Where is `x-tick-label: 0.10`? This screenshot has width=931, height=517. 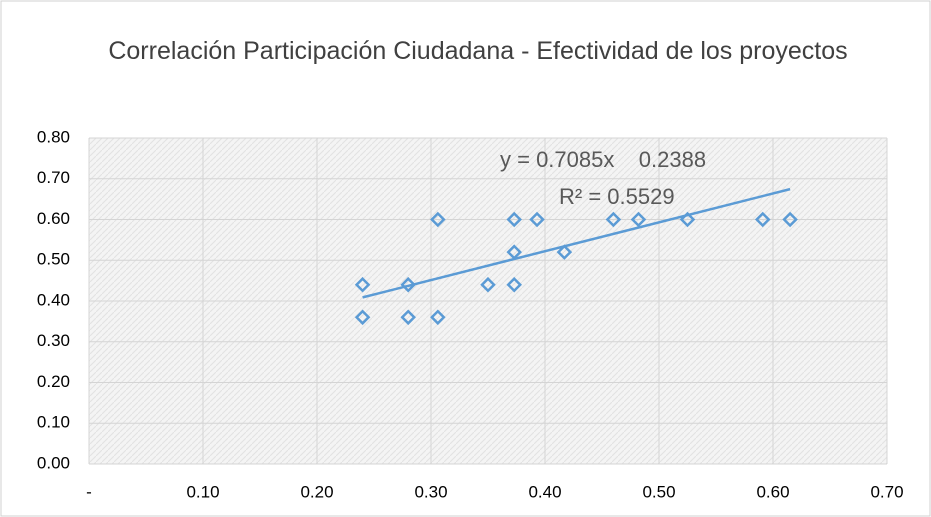
x-tick-label: 0.10 is located at coordinates (202, 491).